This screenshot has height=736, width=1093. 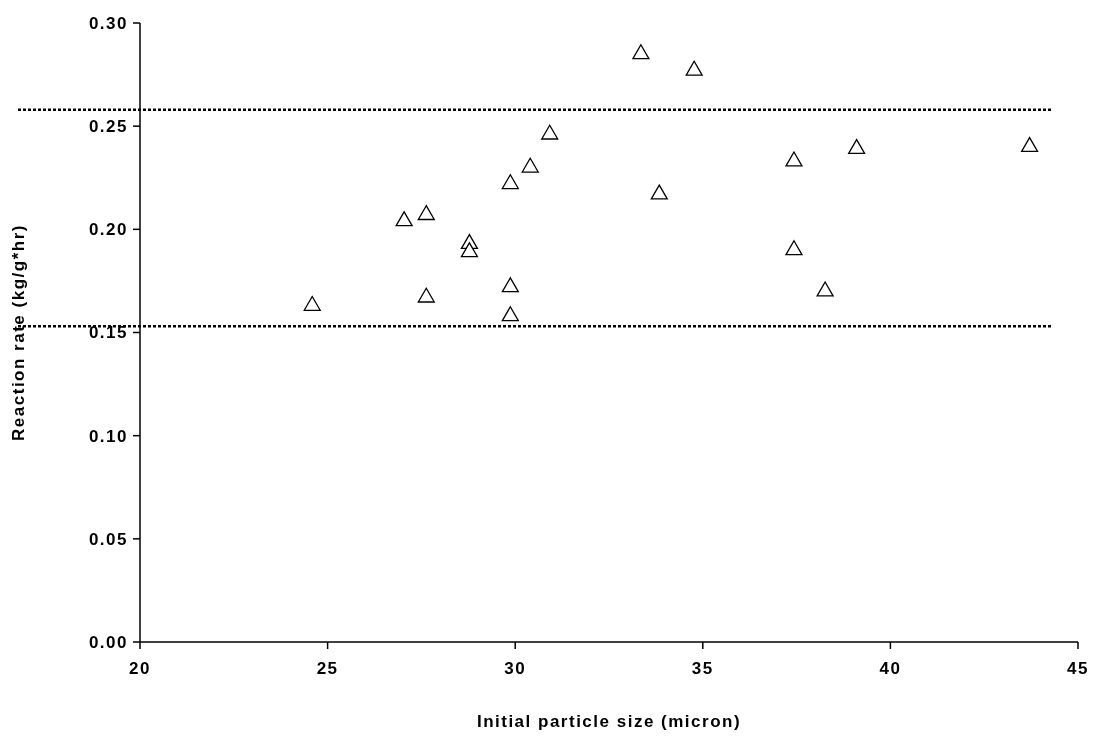 What do you see at coordinates (890, 668) in the screenshot?
I see `x-tick-label: 40` at bounding box center [890, 668].